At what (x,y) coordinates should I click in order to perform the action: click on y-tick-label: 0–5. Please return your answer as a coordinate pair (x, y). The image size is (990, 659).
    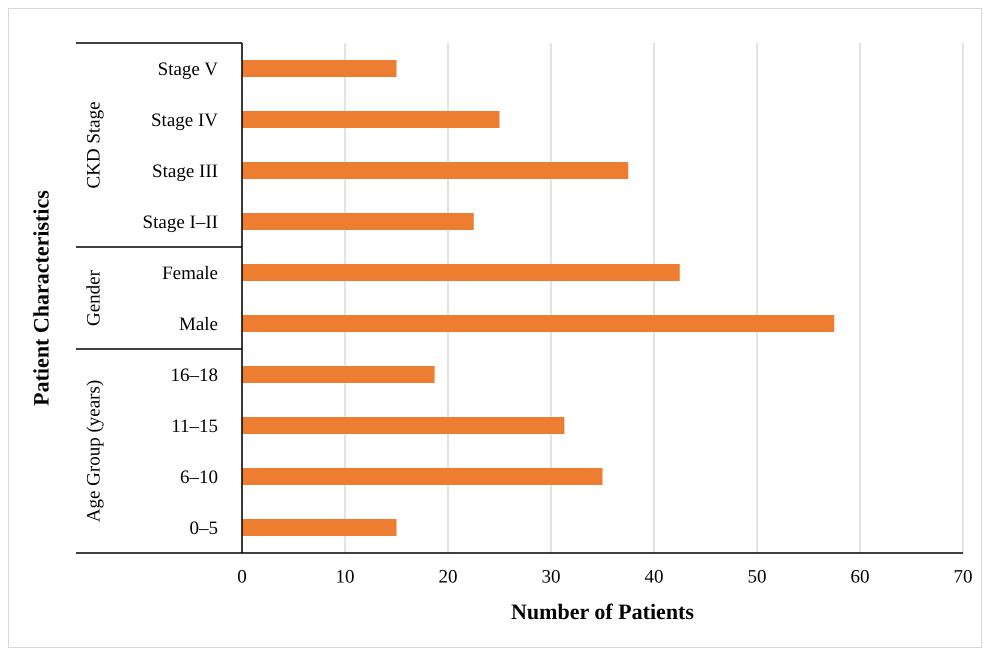
    Looking at the image, I should click on (204, 529).